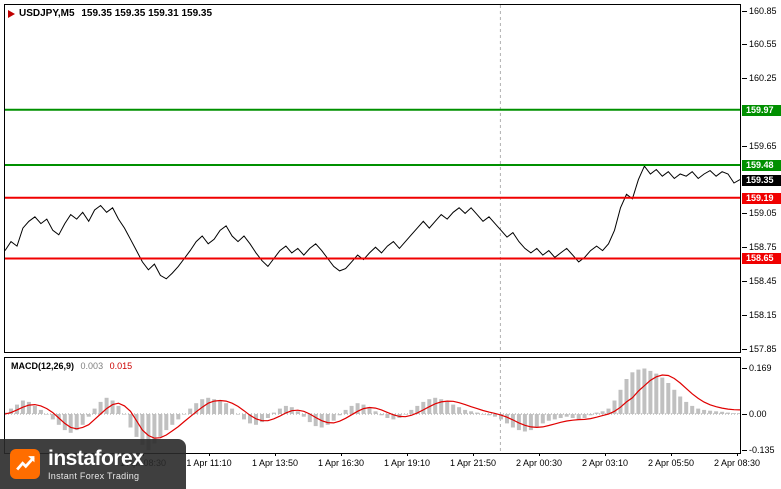 The image size is (781, 489). I want to click on current-price-label: 159.35, so click(761, 180).